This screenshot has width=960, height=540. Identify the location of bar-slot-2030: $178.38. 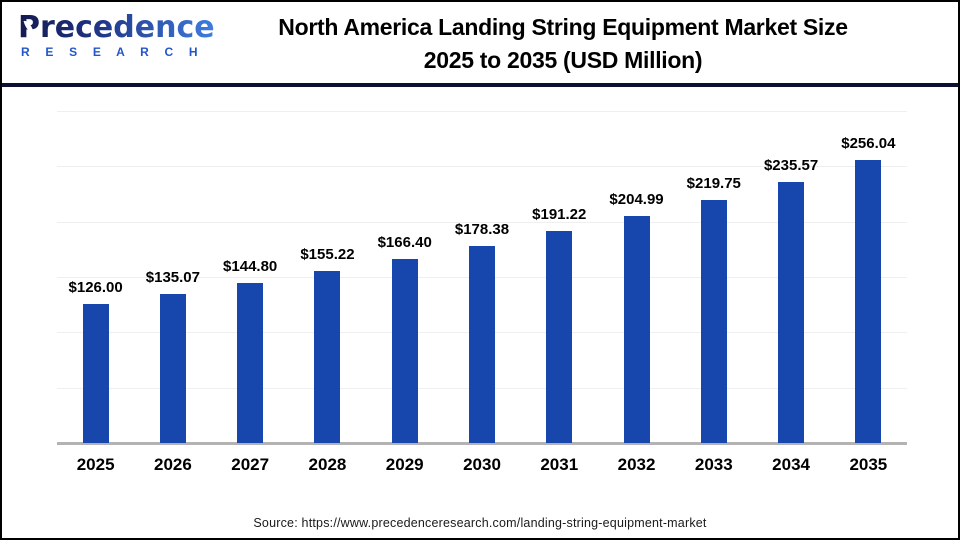
(481, 277).